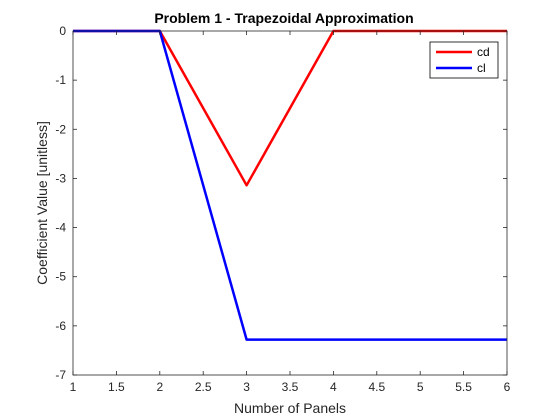  Describe the element at coordinates (60, 375) in the screenshot. I see `y-tick-label: -7` at that location.